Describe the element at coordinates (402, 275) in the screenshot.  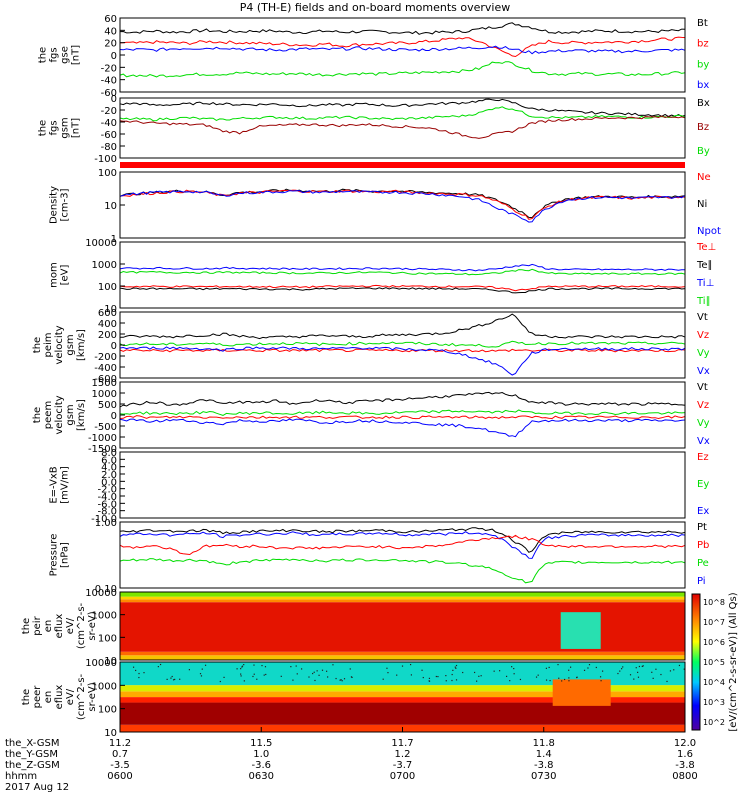
I see `panel-frame-temperature` at that location.